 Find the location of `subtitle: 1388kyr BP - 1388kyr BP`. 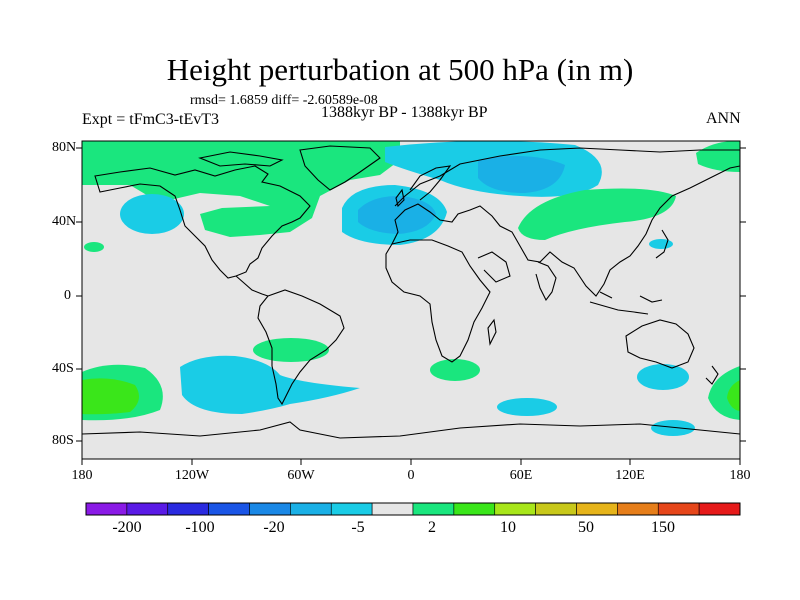

subtitle: 1388kyr BP - 1388kyr BP is located at coordinates (404, 112).